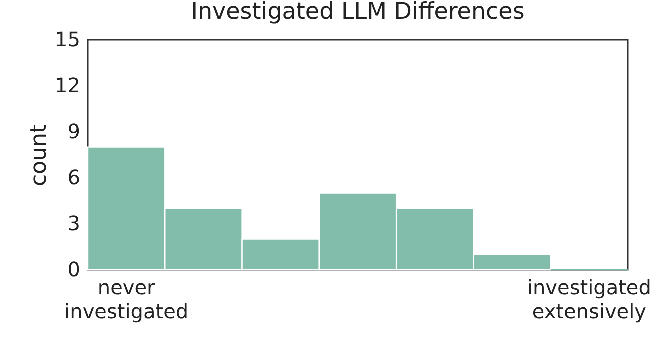 Image resolution: width=671 pixels, height=346 pixels. What do you see at coordinates (67, 86) in the screenshot?
I see `y-tick-label: 12` at bounding box center [67, 86].